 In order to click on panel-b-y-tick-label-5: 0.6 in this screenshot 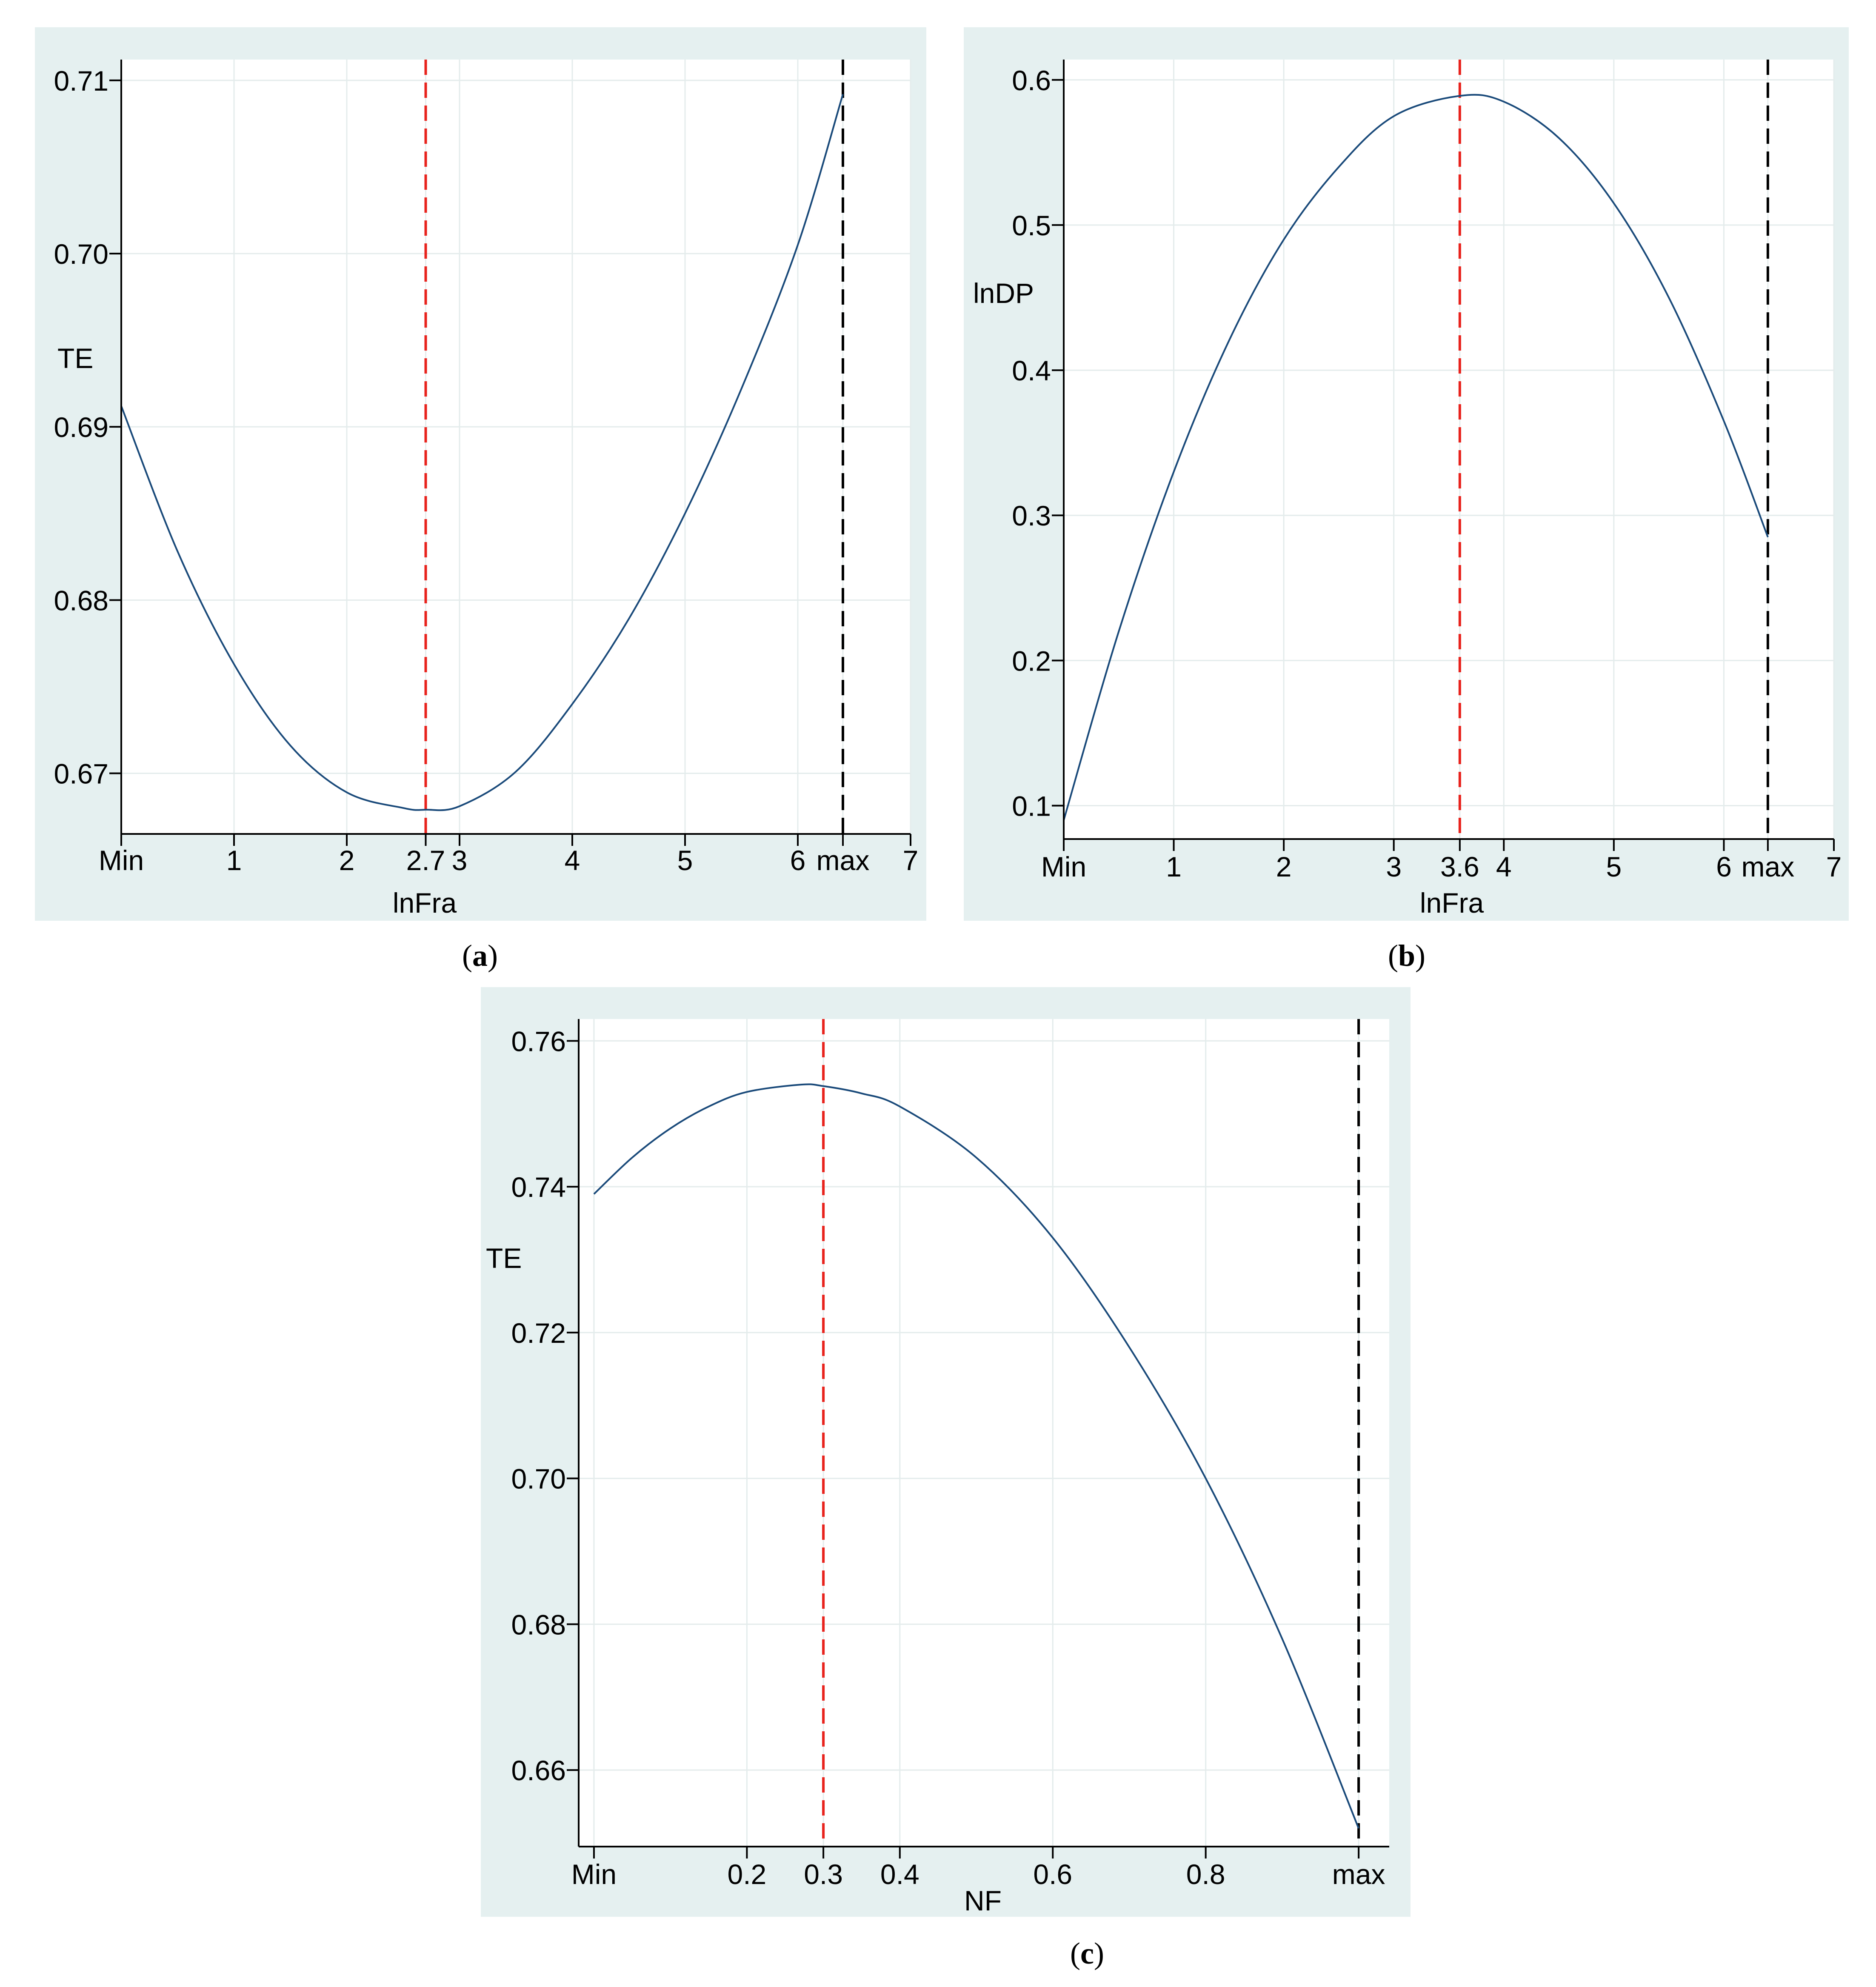, I will do `click(1031, 80)`.